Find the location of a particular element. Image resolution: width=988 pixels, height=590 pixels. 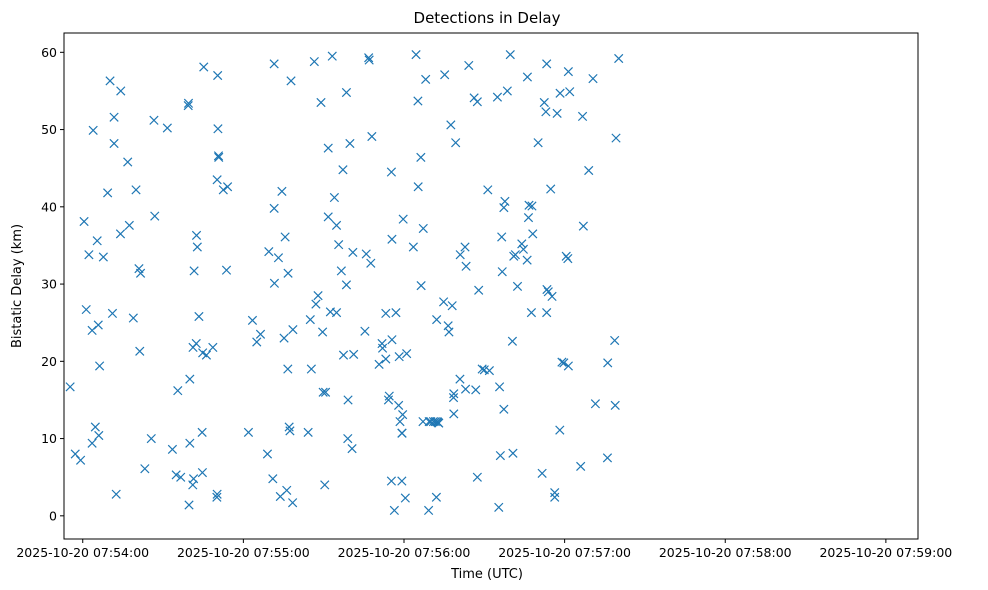

x-tick-label: 2025-10-20 07:57:00 is located at coordinates (564, 552).